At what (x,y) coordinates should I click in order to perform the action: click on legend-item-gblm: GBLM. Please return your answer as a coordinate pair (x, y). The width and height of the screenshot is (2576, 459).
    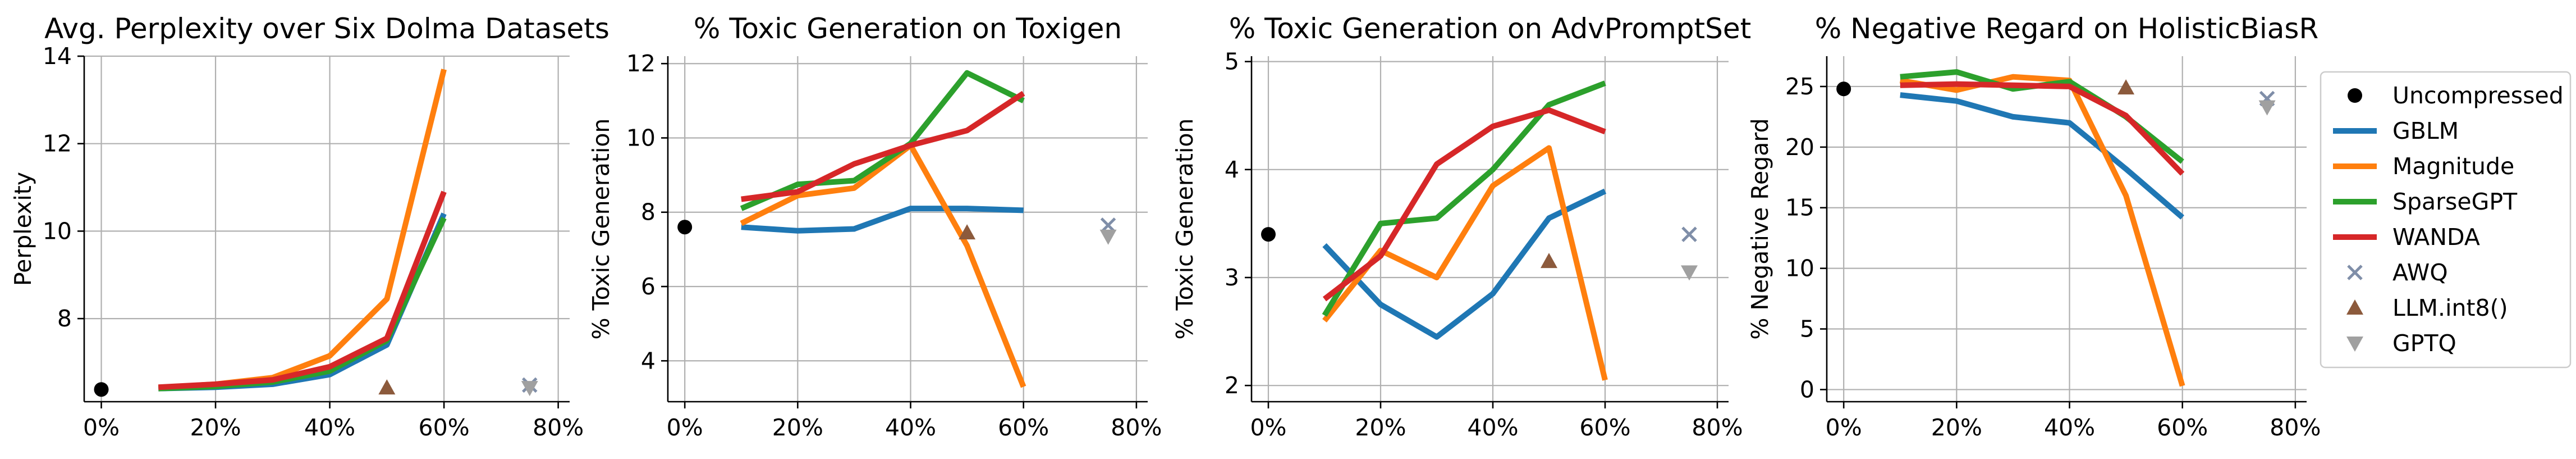
    Looking at the image, I should click on (2396, 130).